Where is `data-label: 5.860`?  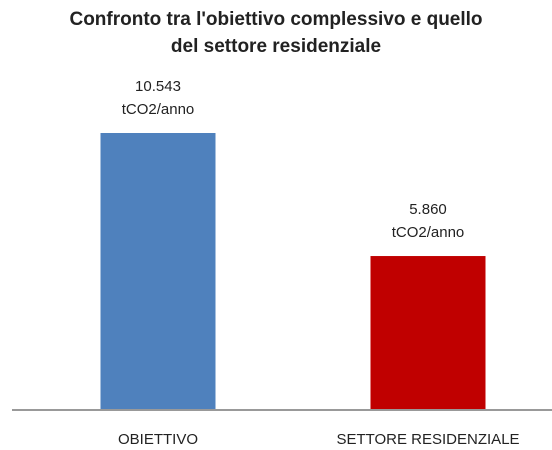
data-label: 5.860 is located at coordinates (428, 209).